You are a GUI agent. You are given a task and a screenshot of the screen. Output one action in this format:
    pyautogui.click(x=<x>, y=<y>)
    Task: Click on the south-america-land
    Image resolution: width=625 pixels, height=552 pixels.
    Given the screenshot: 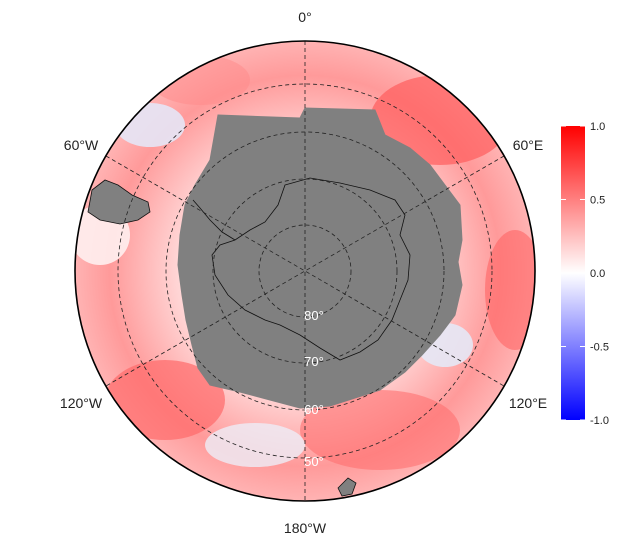 What is the action you would take?
    pyautogui.click(x=119, y=202)
    